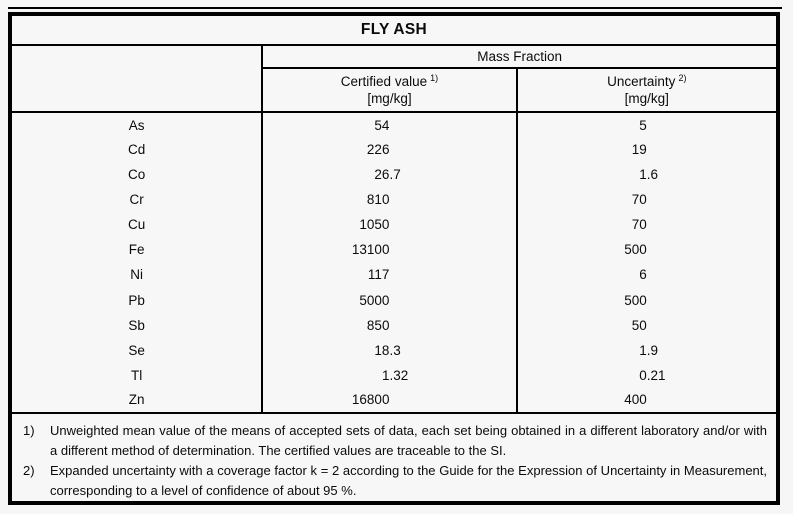 This screenshot has width=793, height=514. What do you see at coordinates (390, 250) in the screenshot?
I see `certified-value-cell: 13100` at bounding box center [390, 250].